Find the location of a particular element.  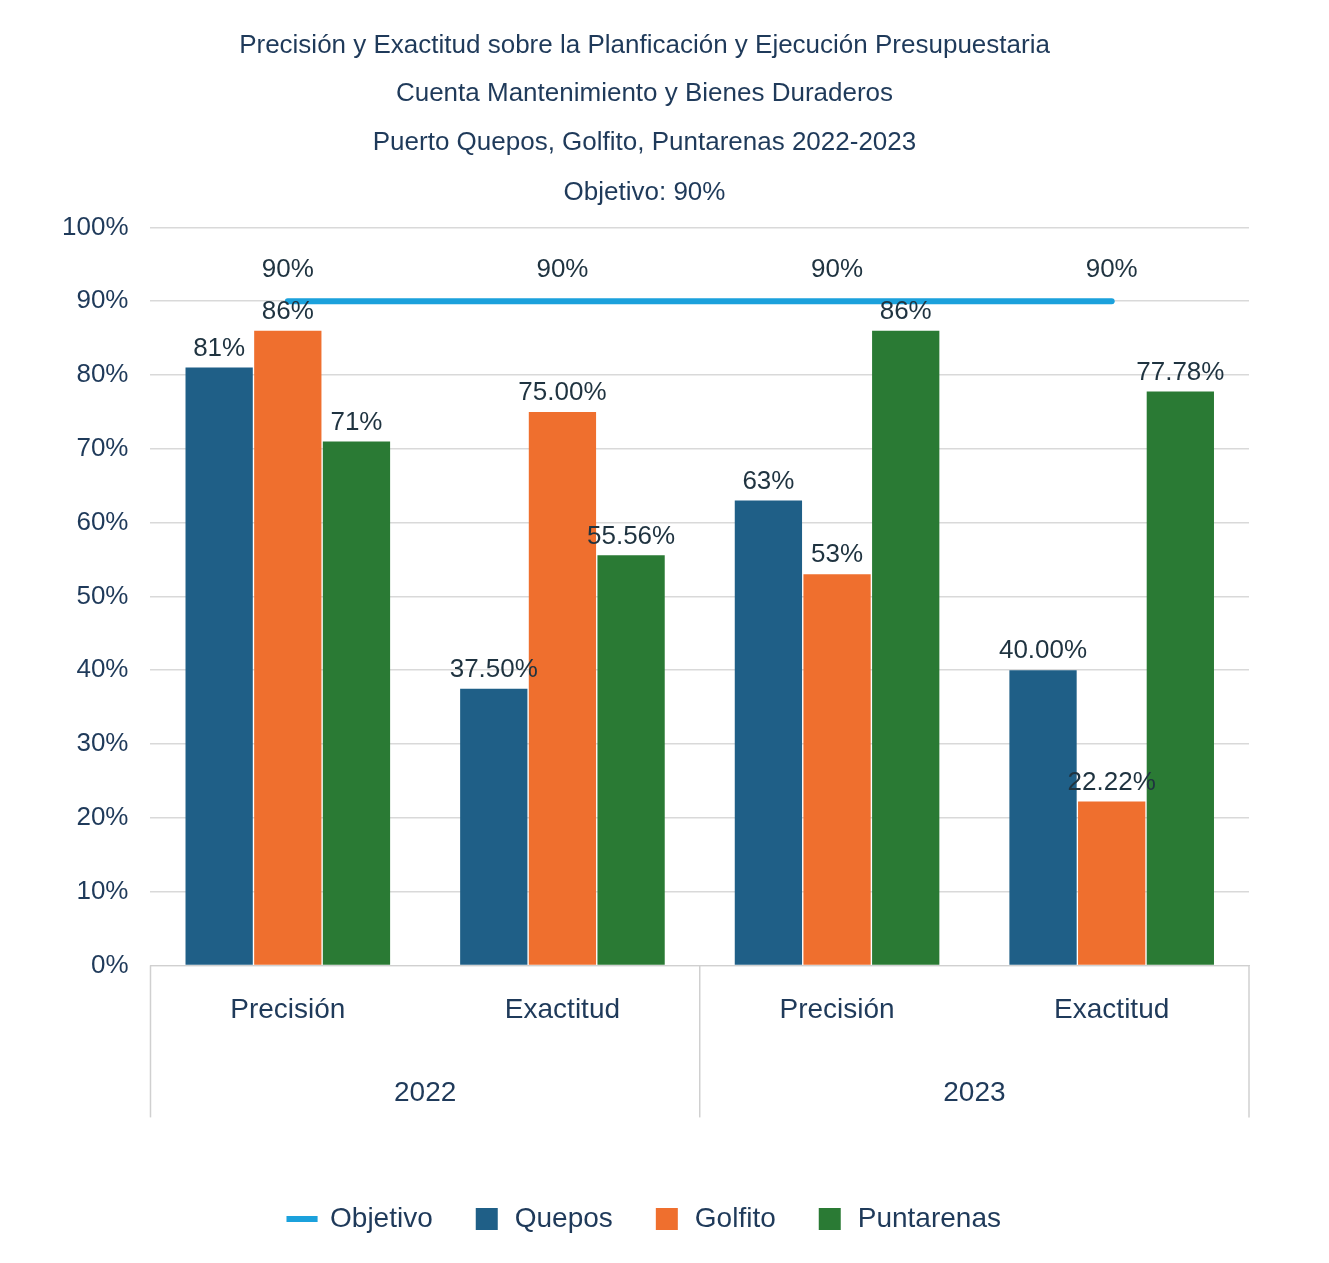

y-tick-label: 100% is located at coordinates (95, 225).